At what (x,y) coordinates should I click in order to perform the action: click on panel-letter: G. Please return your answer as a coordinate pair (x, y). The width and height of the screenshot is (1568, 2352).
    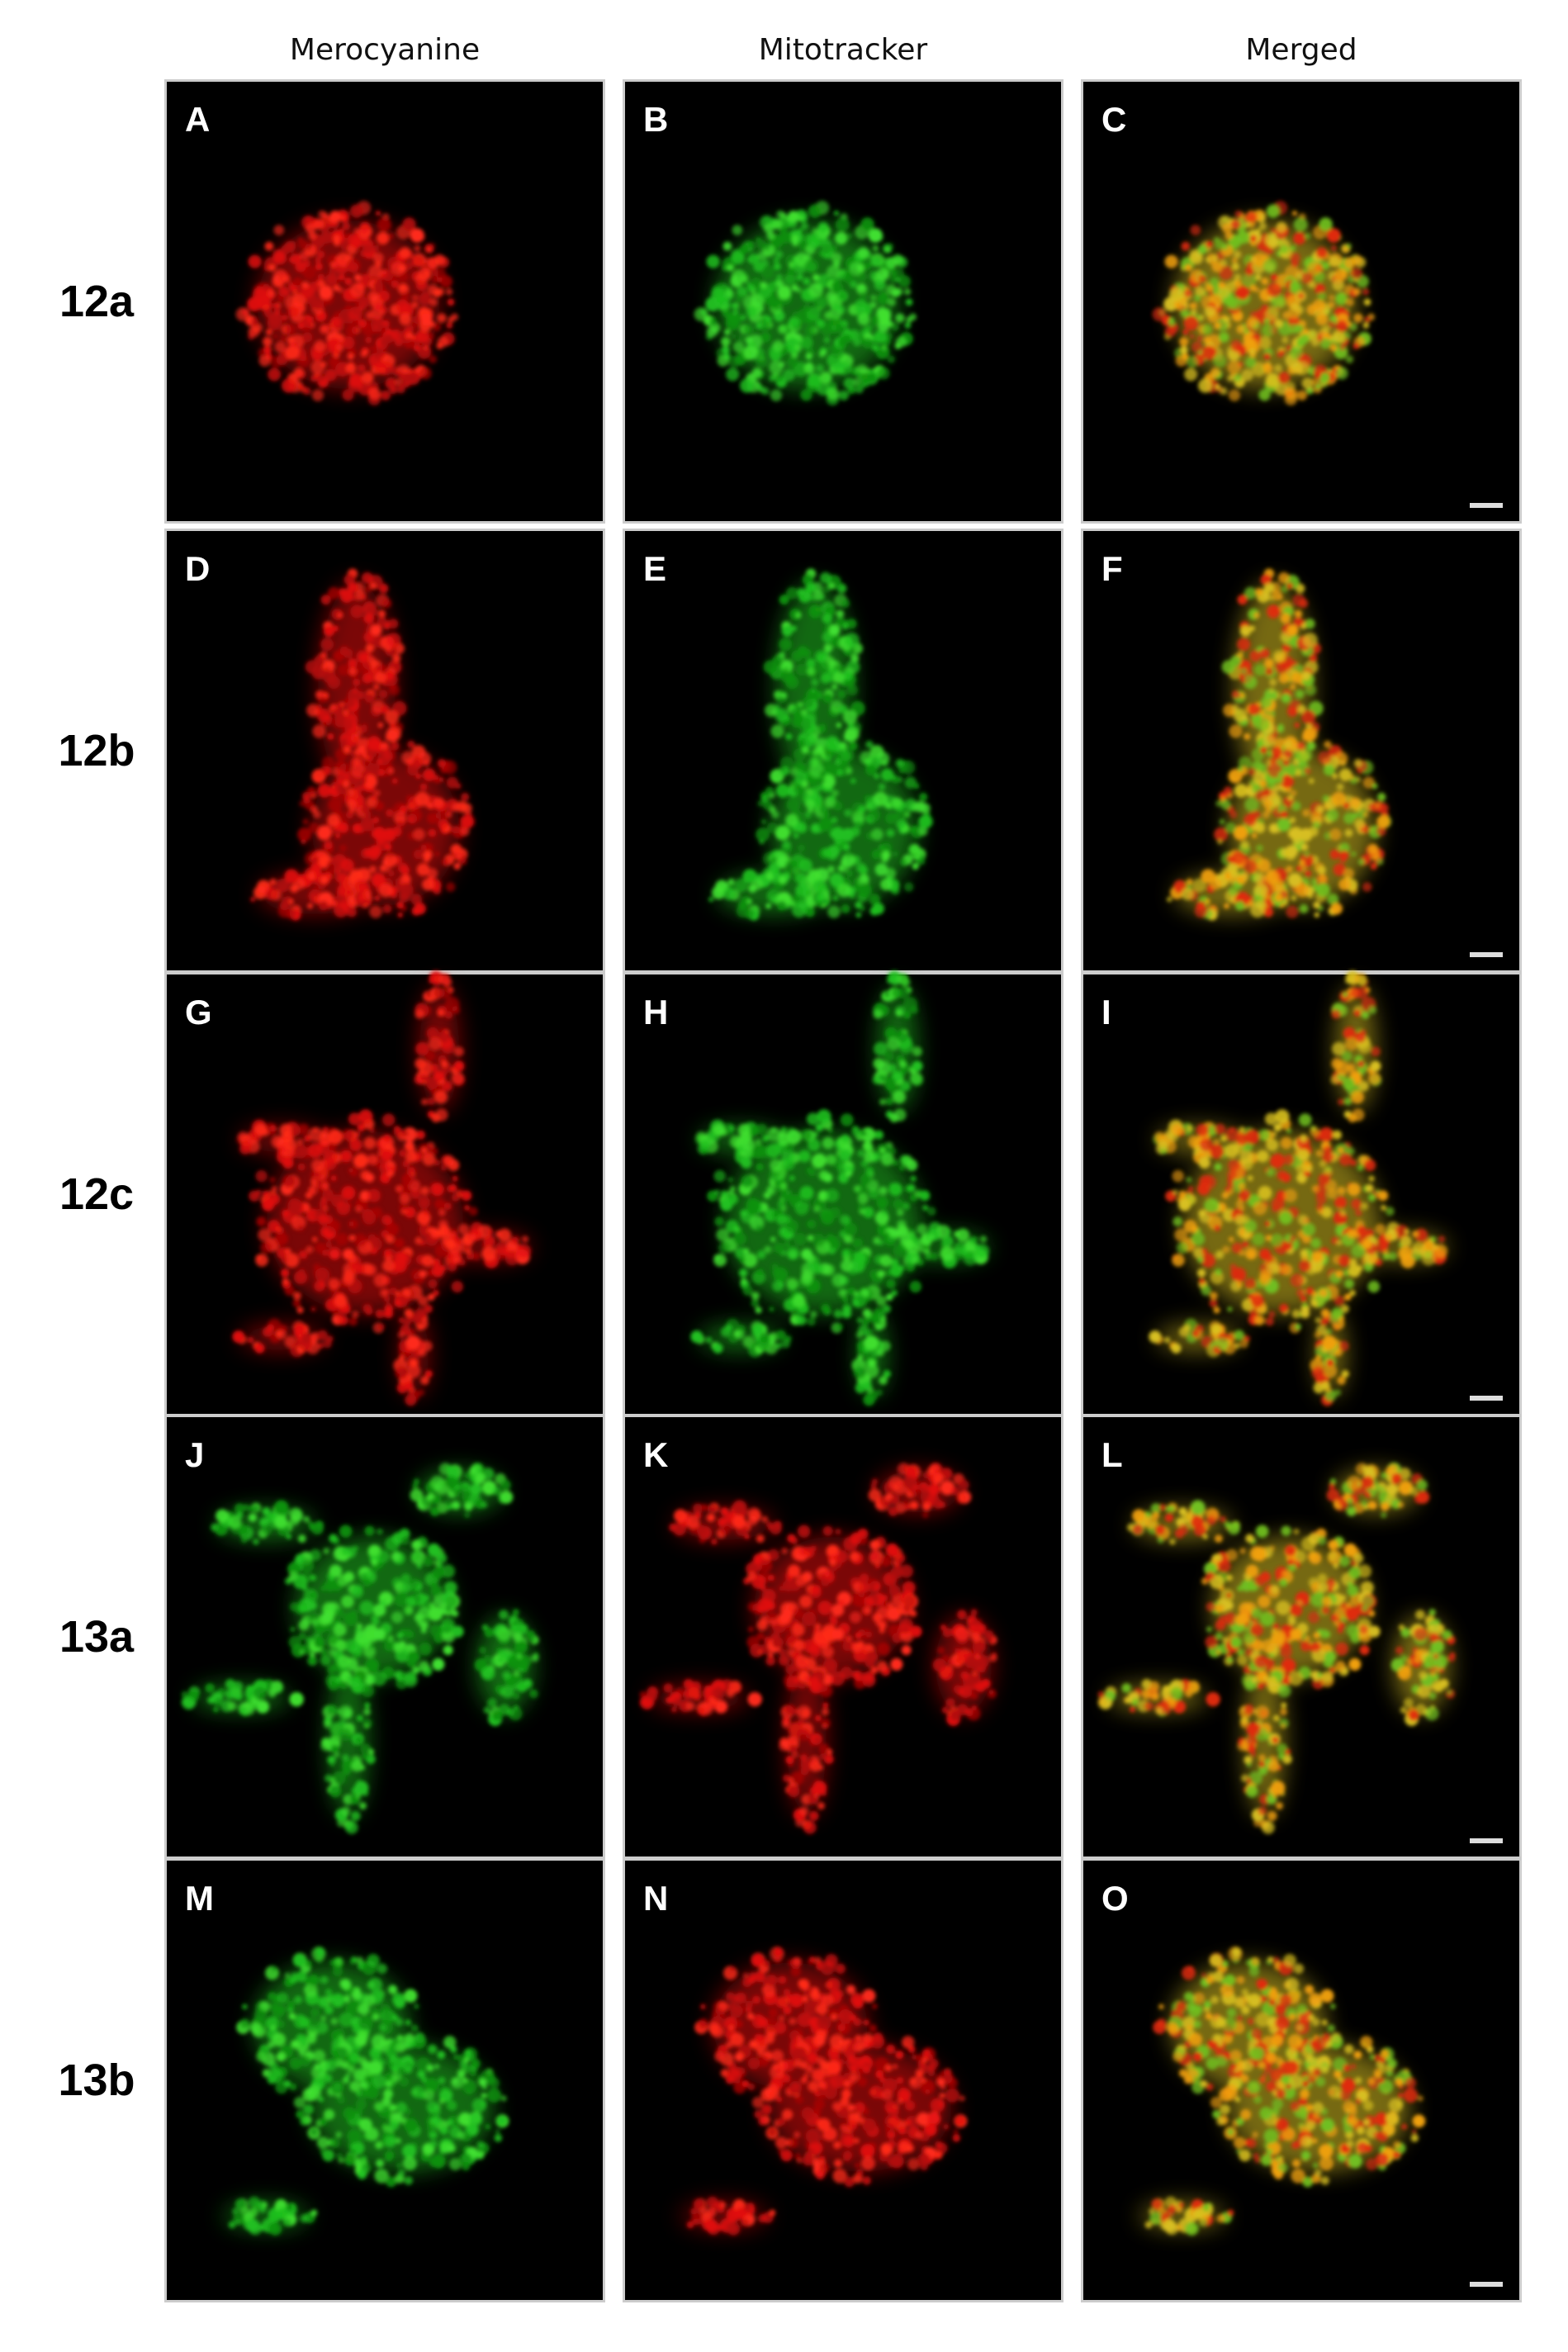
    Looking at the image, I should click on (198, 1012).